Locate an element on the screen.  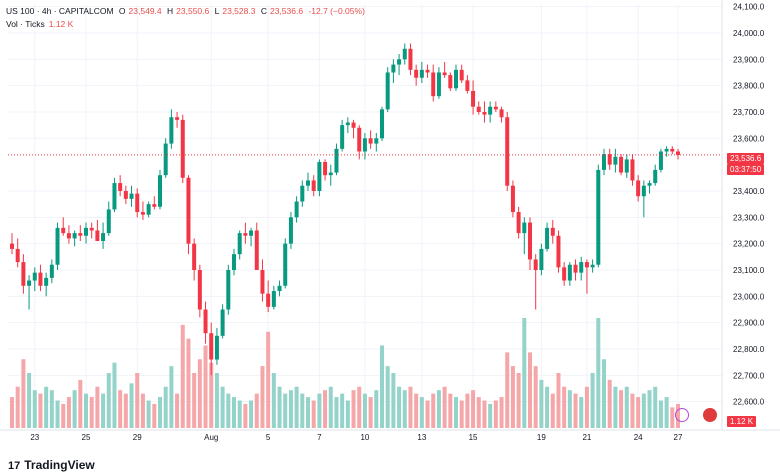
y-tick-label: 24,100.0 is located at coordinates (749, 7).